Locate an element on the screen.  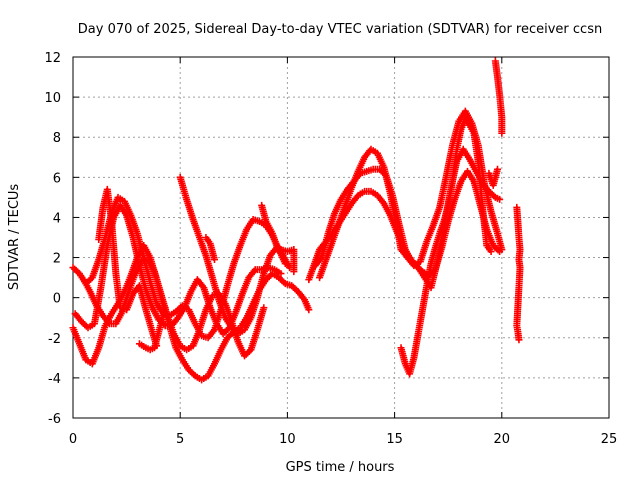
y-tick-label: -6 is located at coordinates (54, 419).